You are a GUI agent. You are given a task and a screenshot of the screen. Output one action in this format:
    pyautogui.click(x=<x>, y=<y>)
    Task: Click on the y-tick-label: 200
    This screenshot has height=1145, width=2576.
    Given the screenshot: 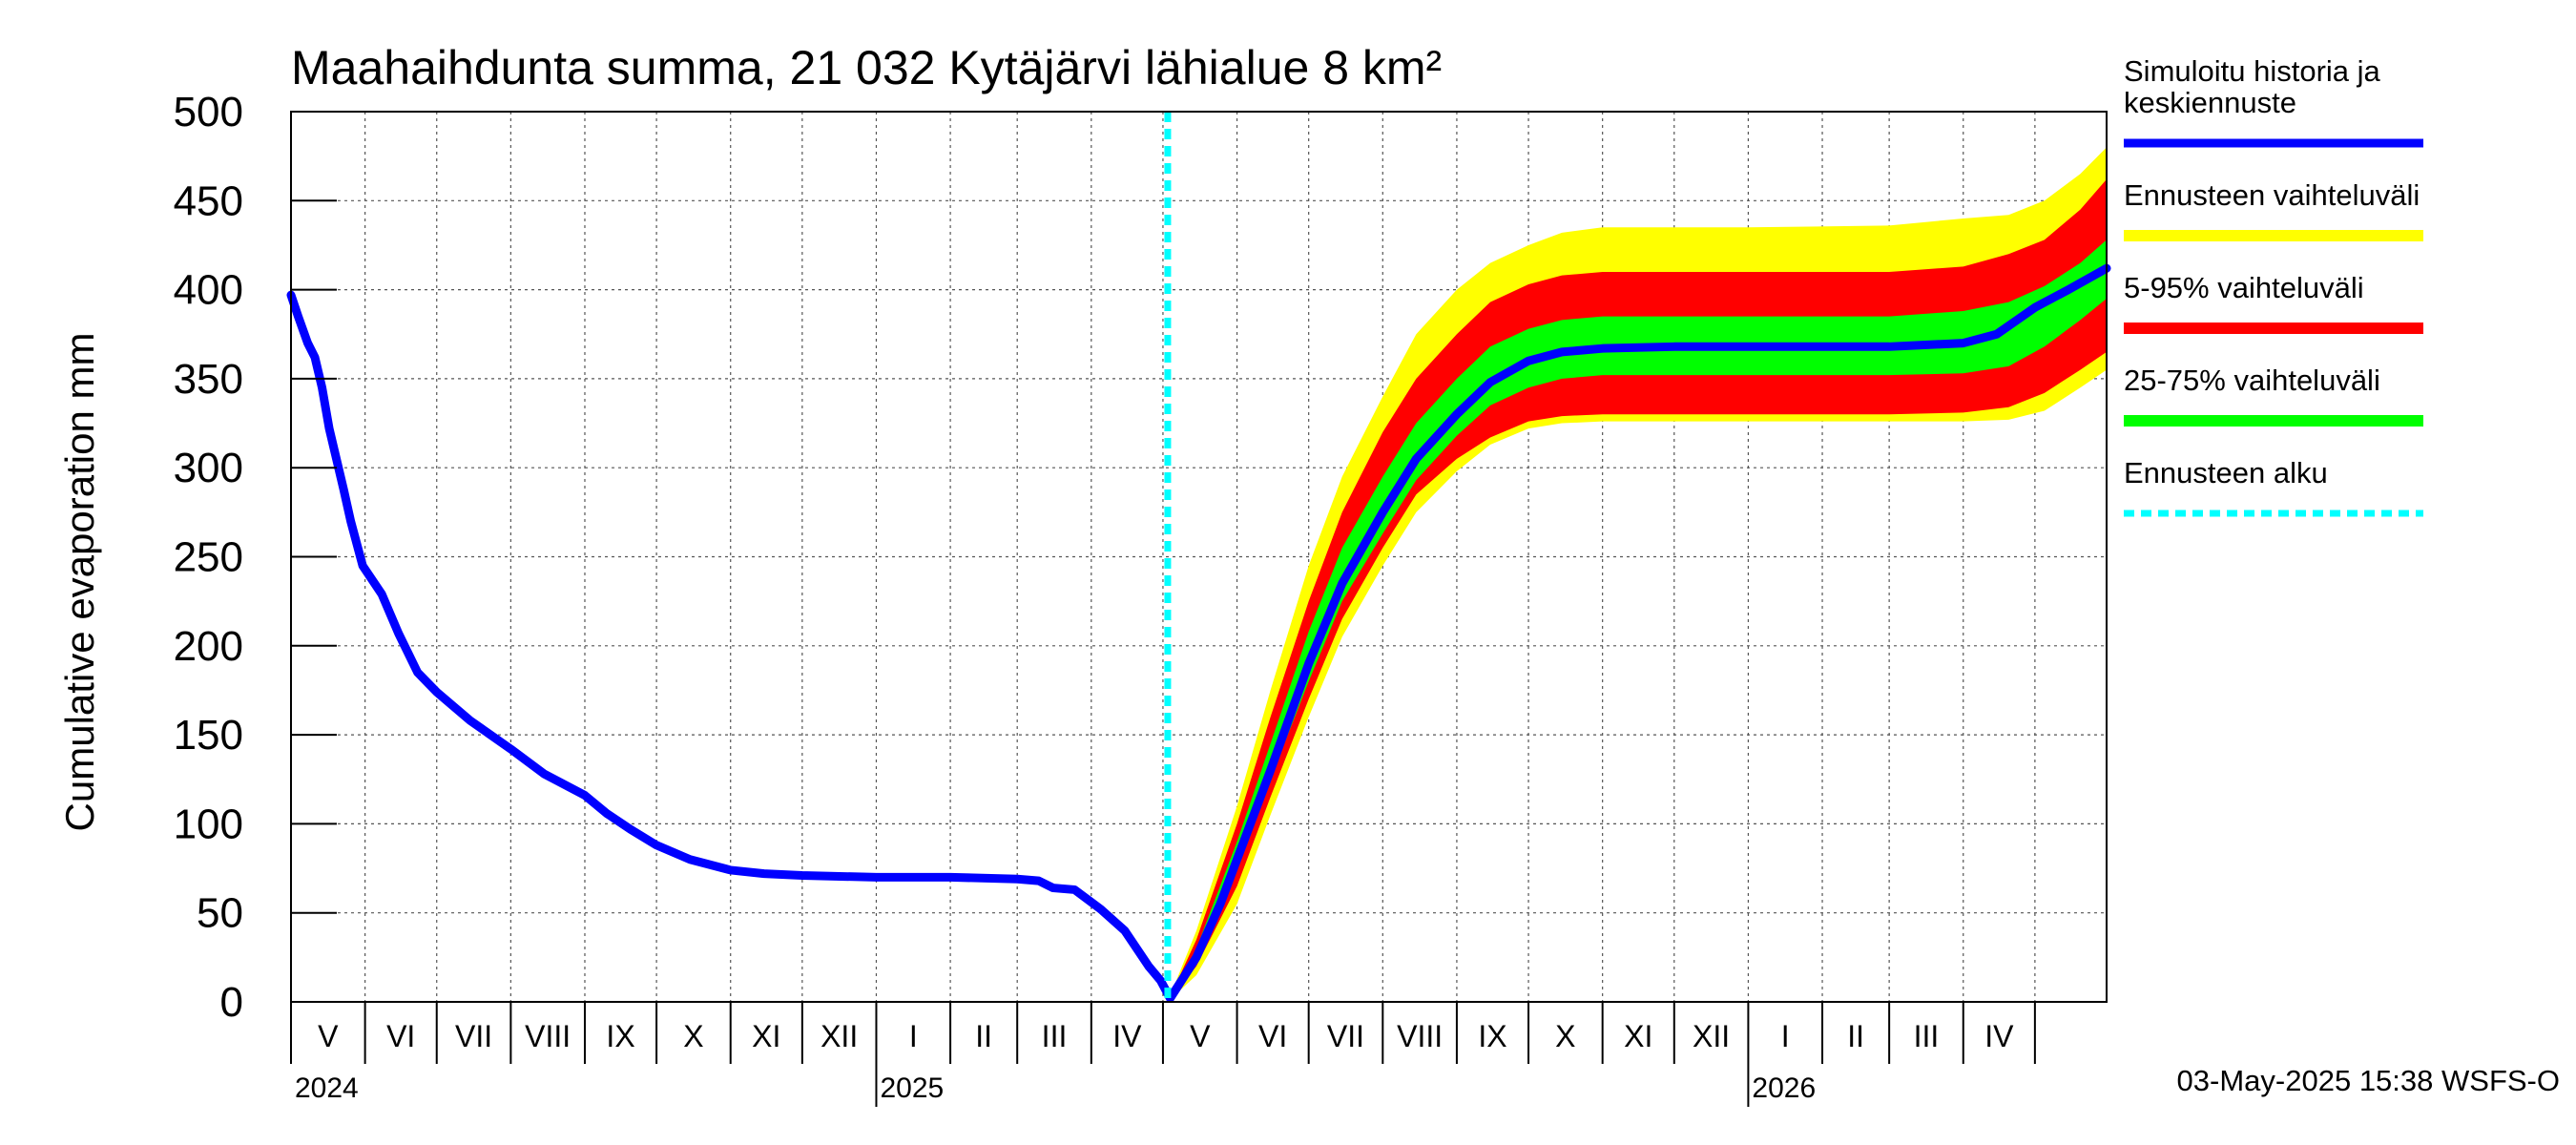 What is the action you would take?
    pyautogui.click(x=208, y=646)
    